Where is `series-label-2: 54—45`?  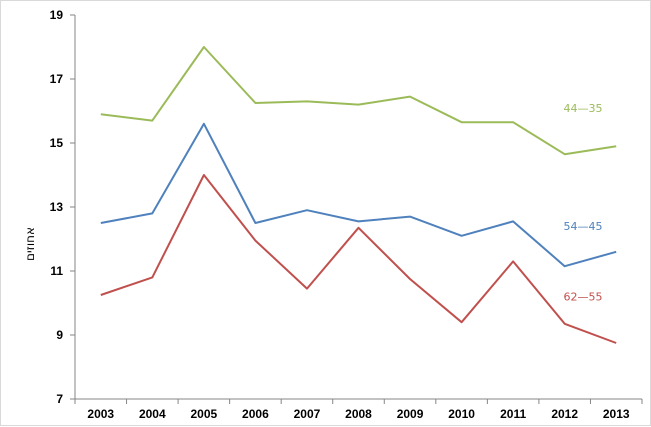 series-label-2: 54—45 is located at coordinates (583, 226).